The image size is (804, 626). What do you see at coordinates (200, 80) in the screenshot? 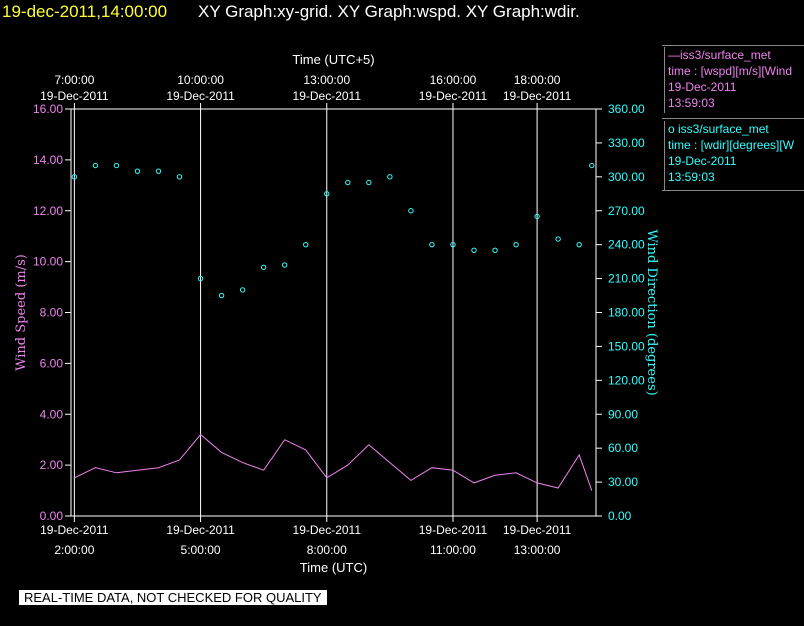
I see `top-tick-time: 10:00:00` at bounding box center [200, 80].